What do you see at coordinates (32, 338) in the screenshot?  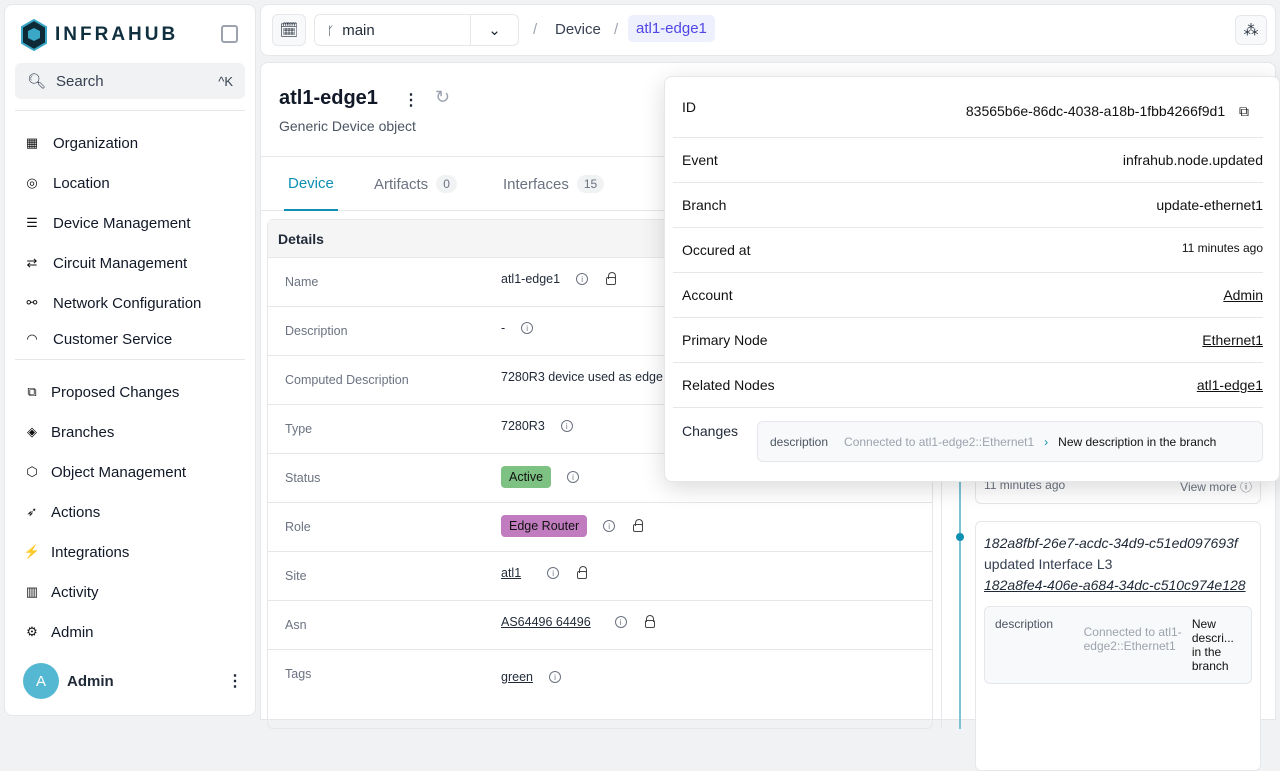 I see `gauge-icon: ◠` at bounding box center [32, 338].